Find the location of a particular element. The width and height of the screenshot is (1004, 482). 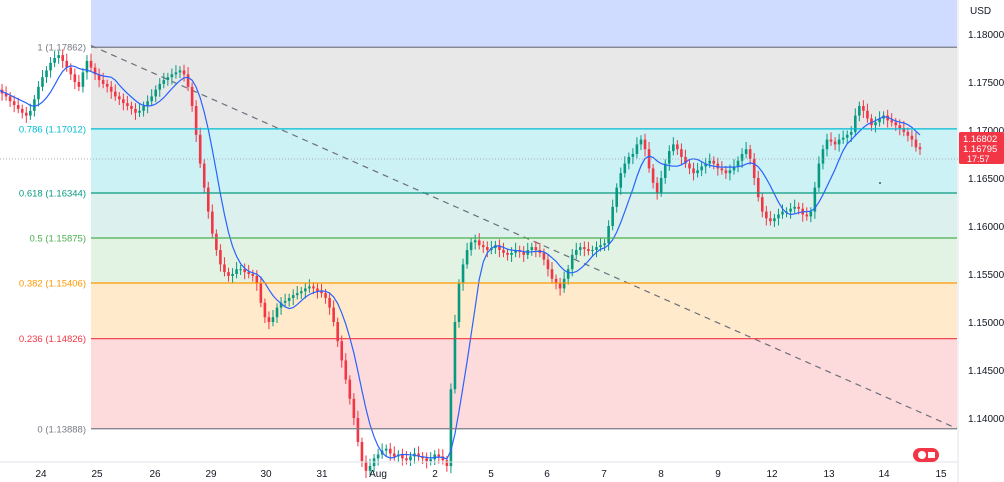

price-tick-label: 1.16500 is located at coordinates (986, 179).